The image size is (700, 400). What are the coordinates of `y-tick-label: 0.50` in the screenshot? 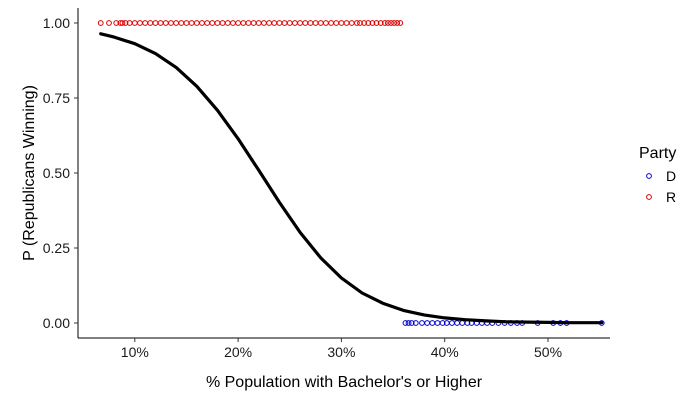 It's located at (56, 173).